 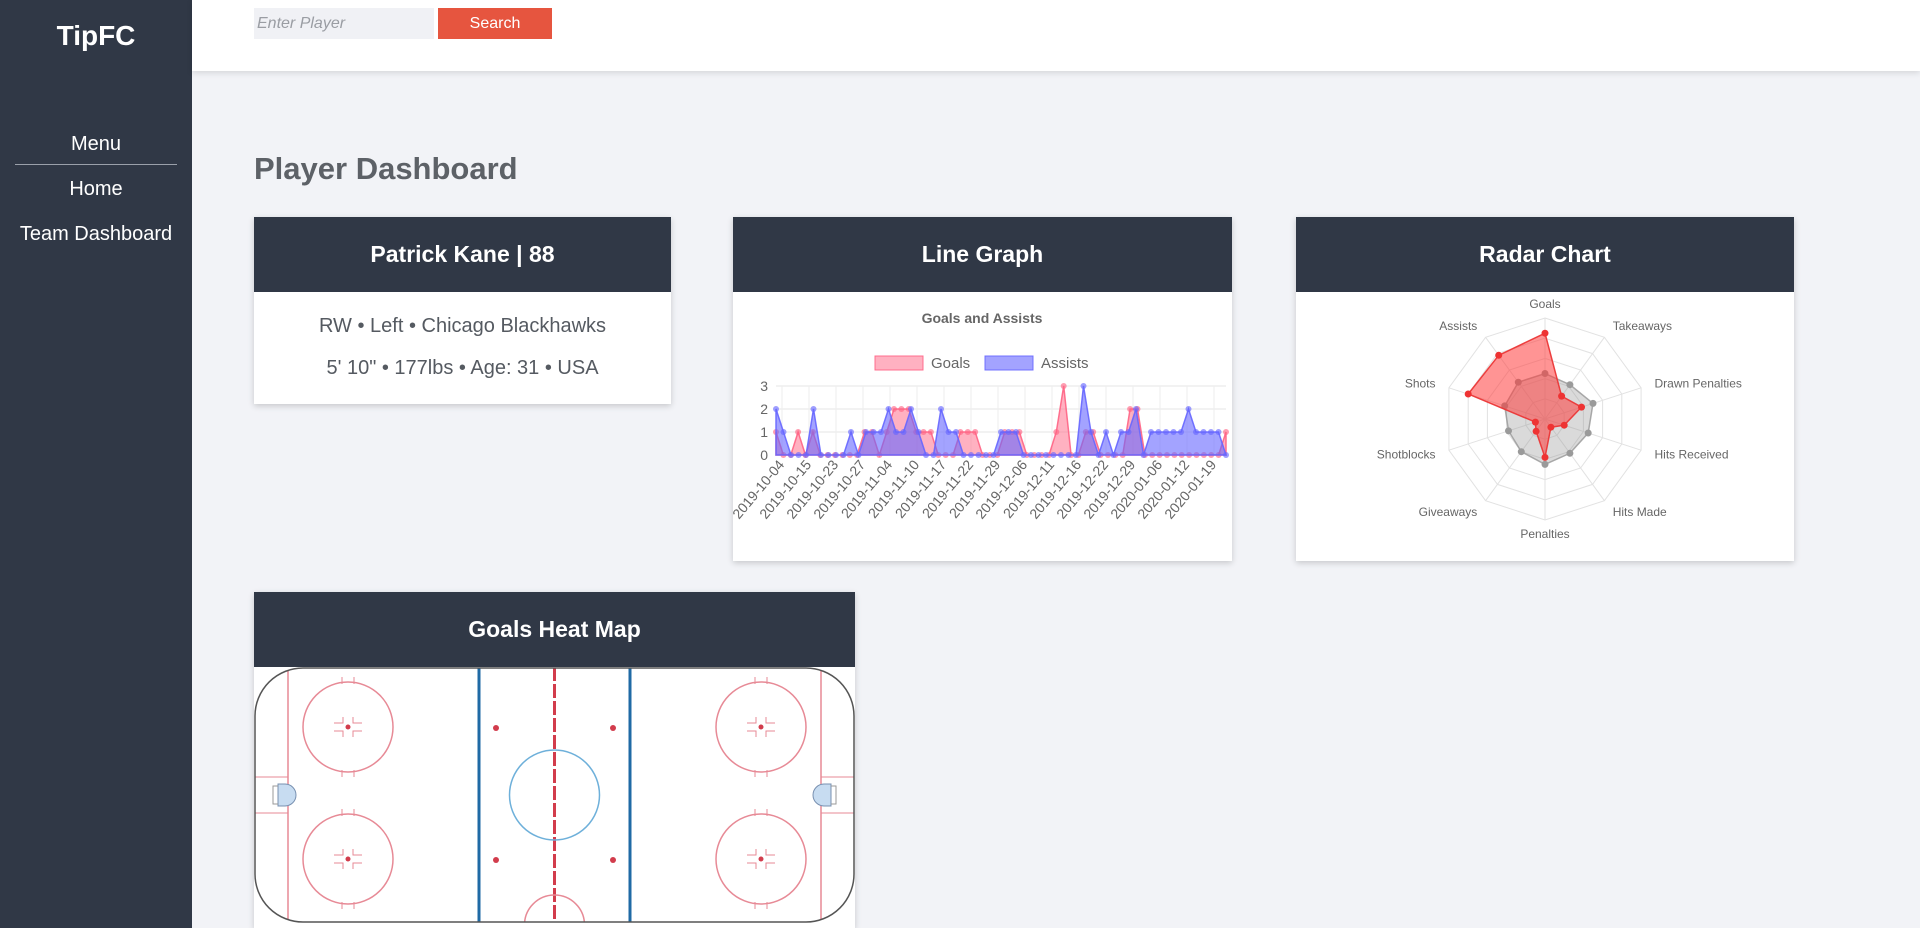 I want to click on goal-crease-left, so click(x=287, y=795).